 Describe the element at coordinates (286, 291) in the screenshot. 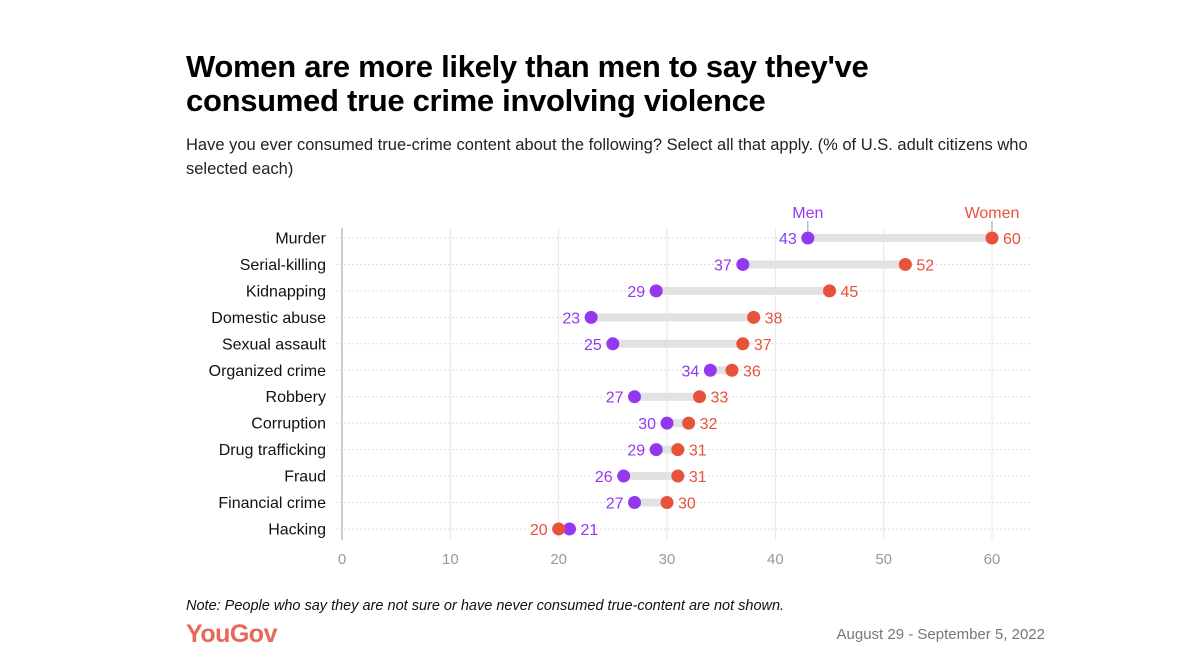

I see `category-label: Kidnapping` at that location.